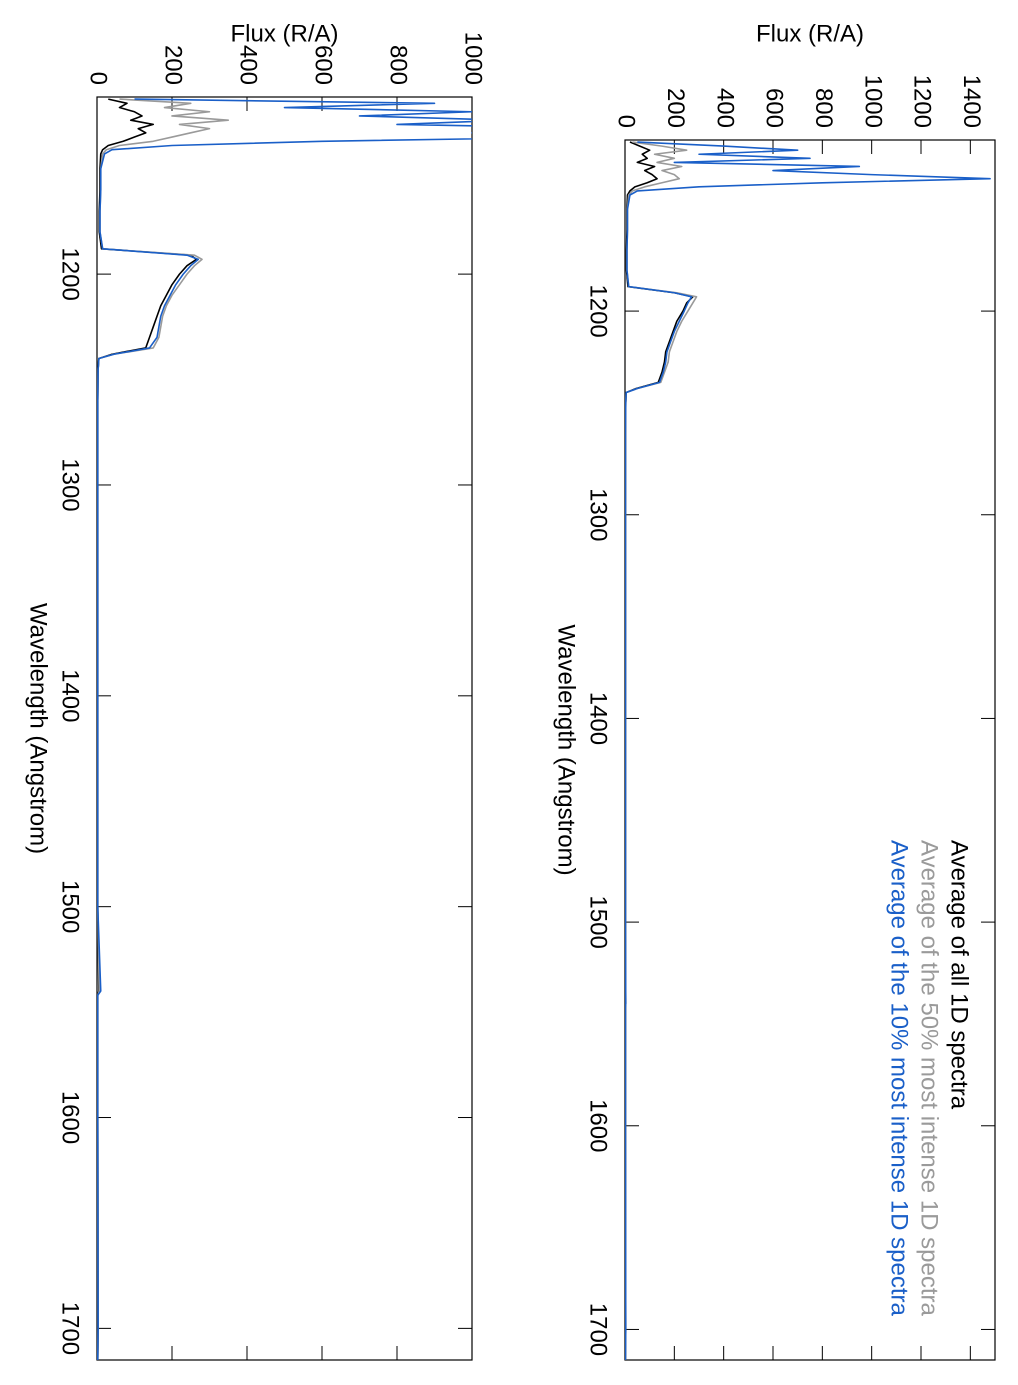  I want to click on y-tick-label: 1200, so click(922, 101).